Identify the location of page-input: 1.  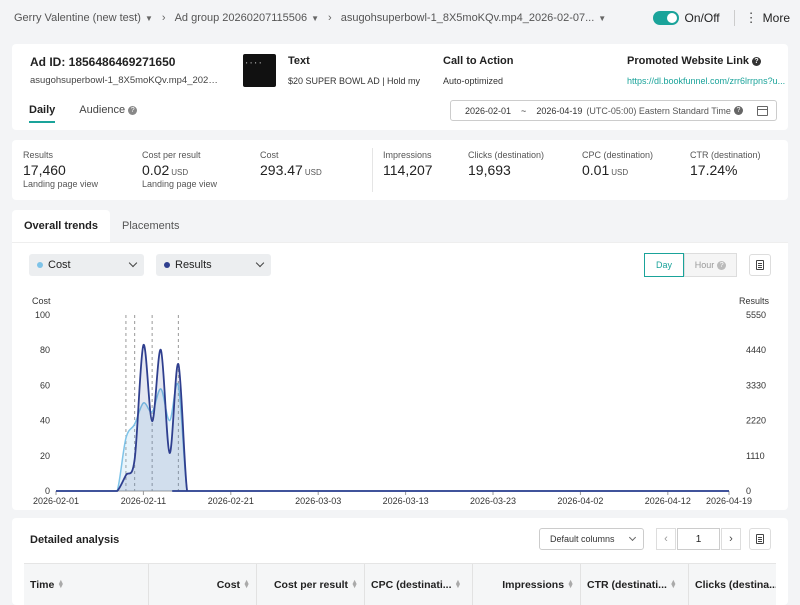
(698, 539).